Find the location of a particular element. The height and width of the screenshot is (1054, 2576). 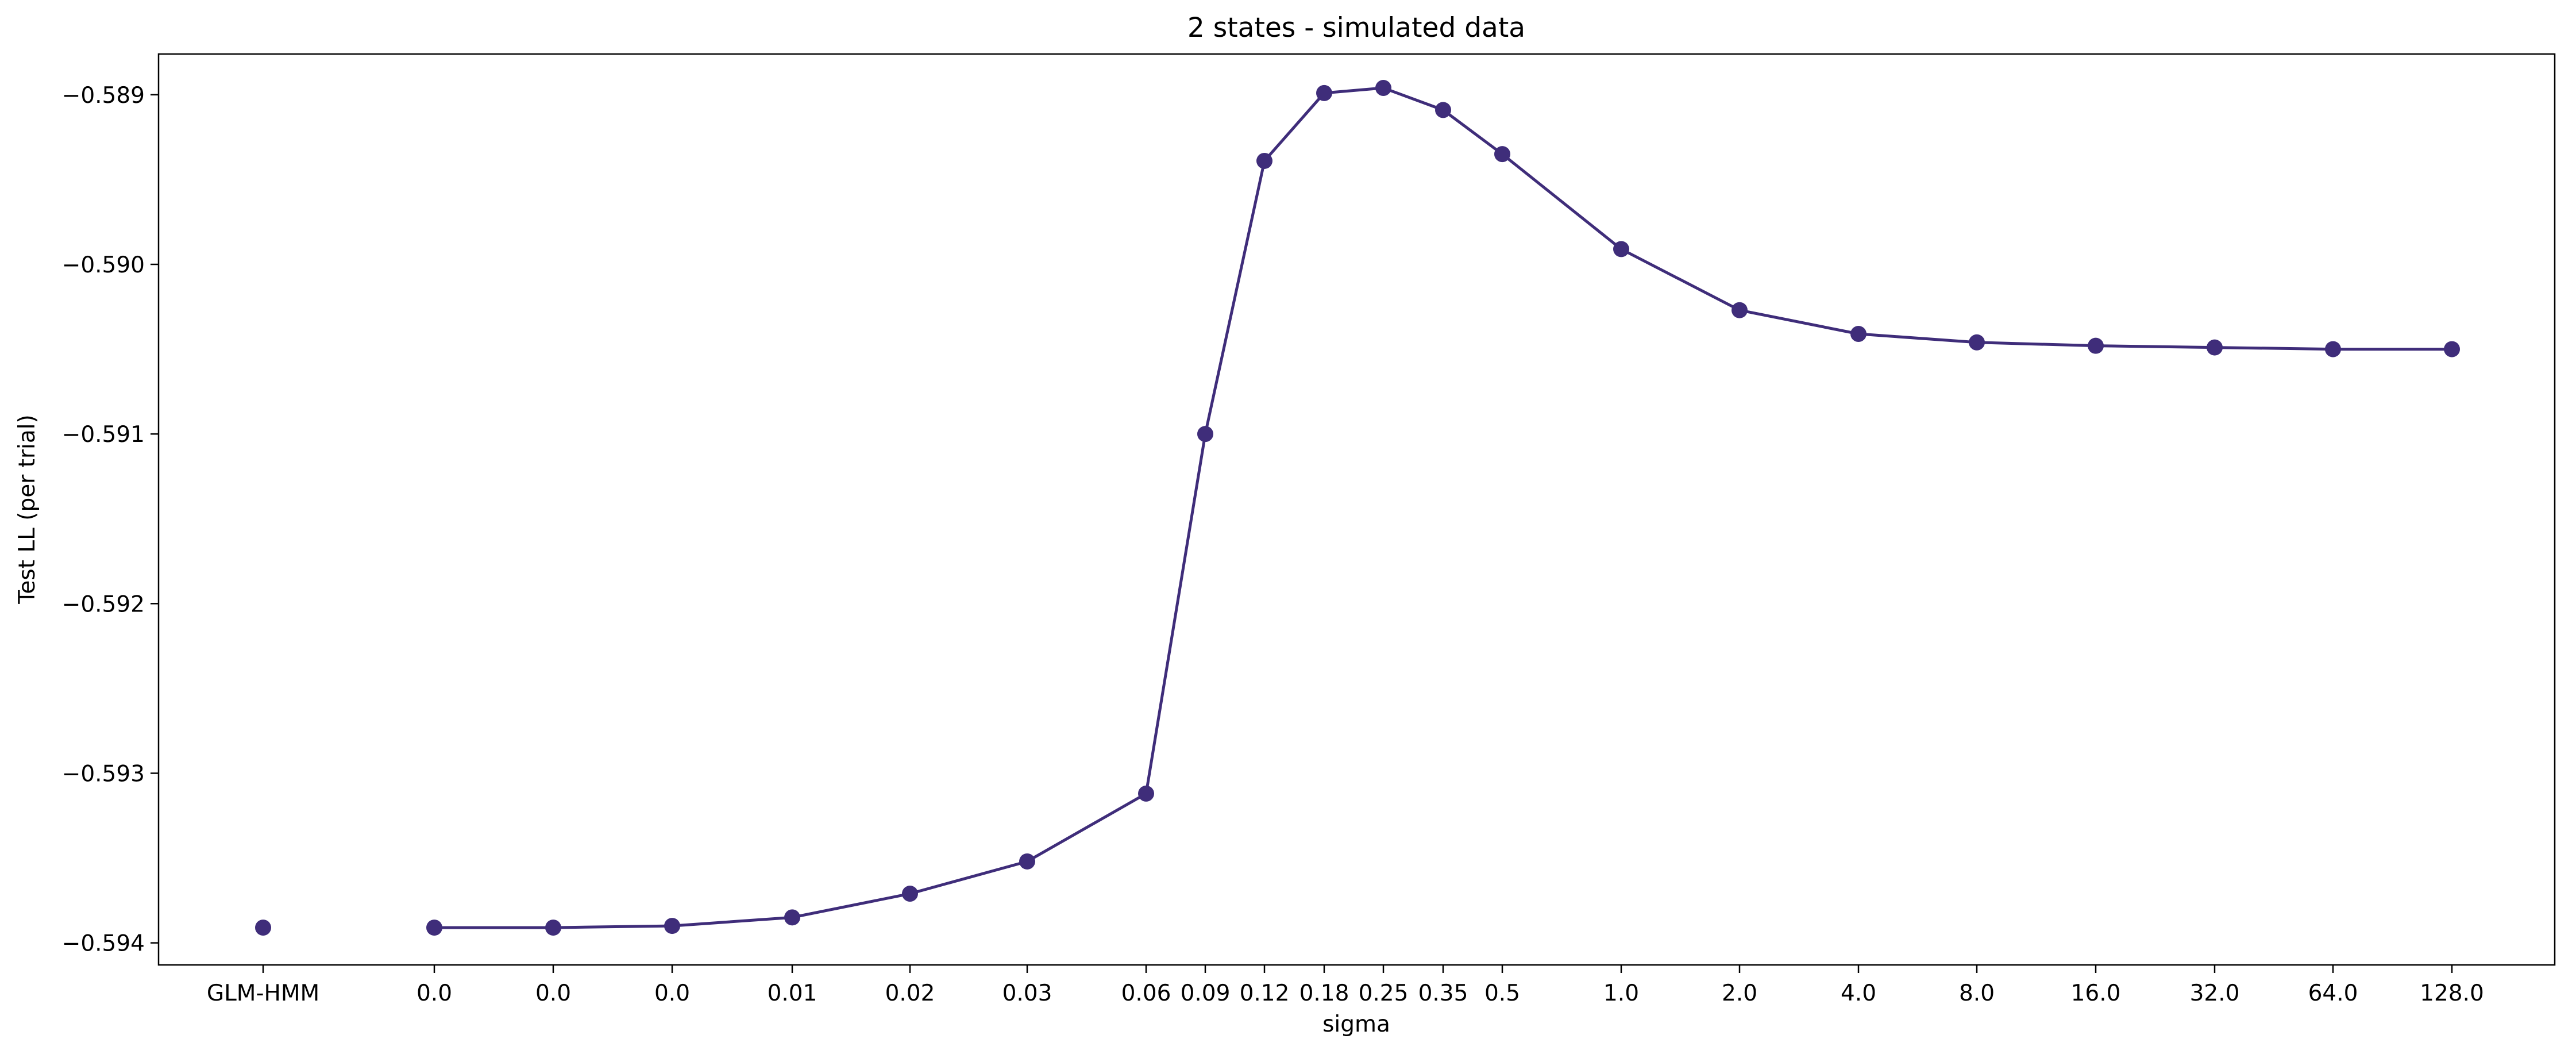

x-tick-label: 0.09 is located at coordinates (1206, 993).